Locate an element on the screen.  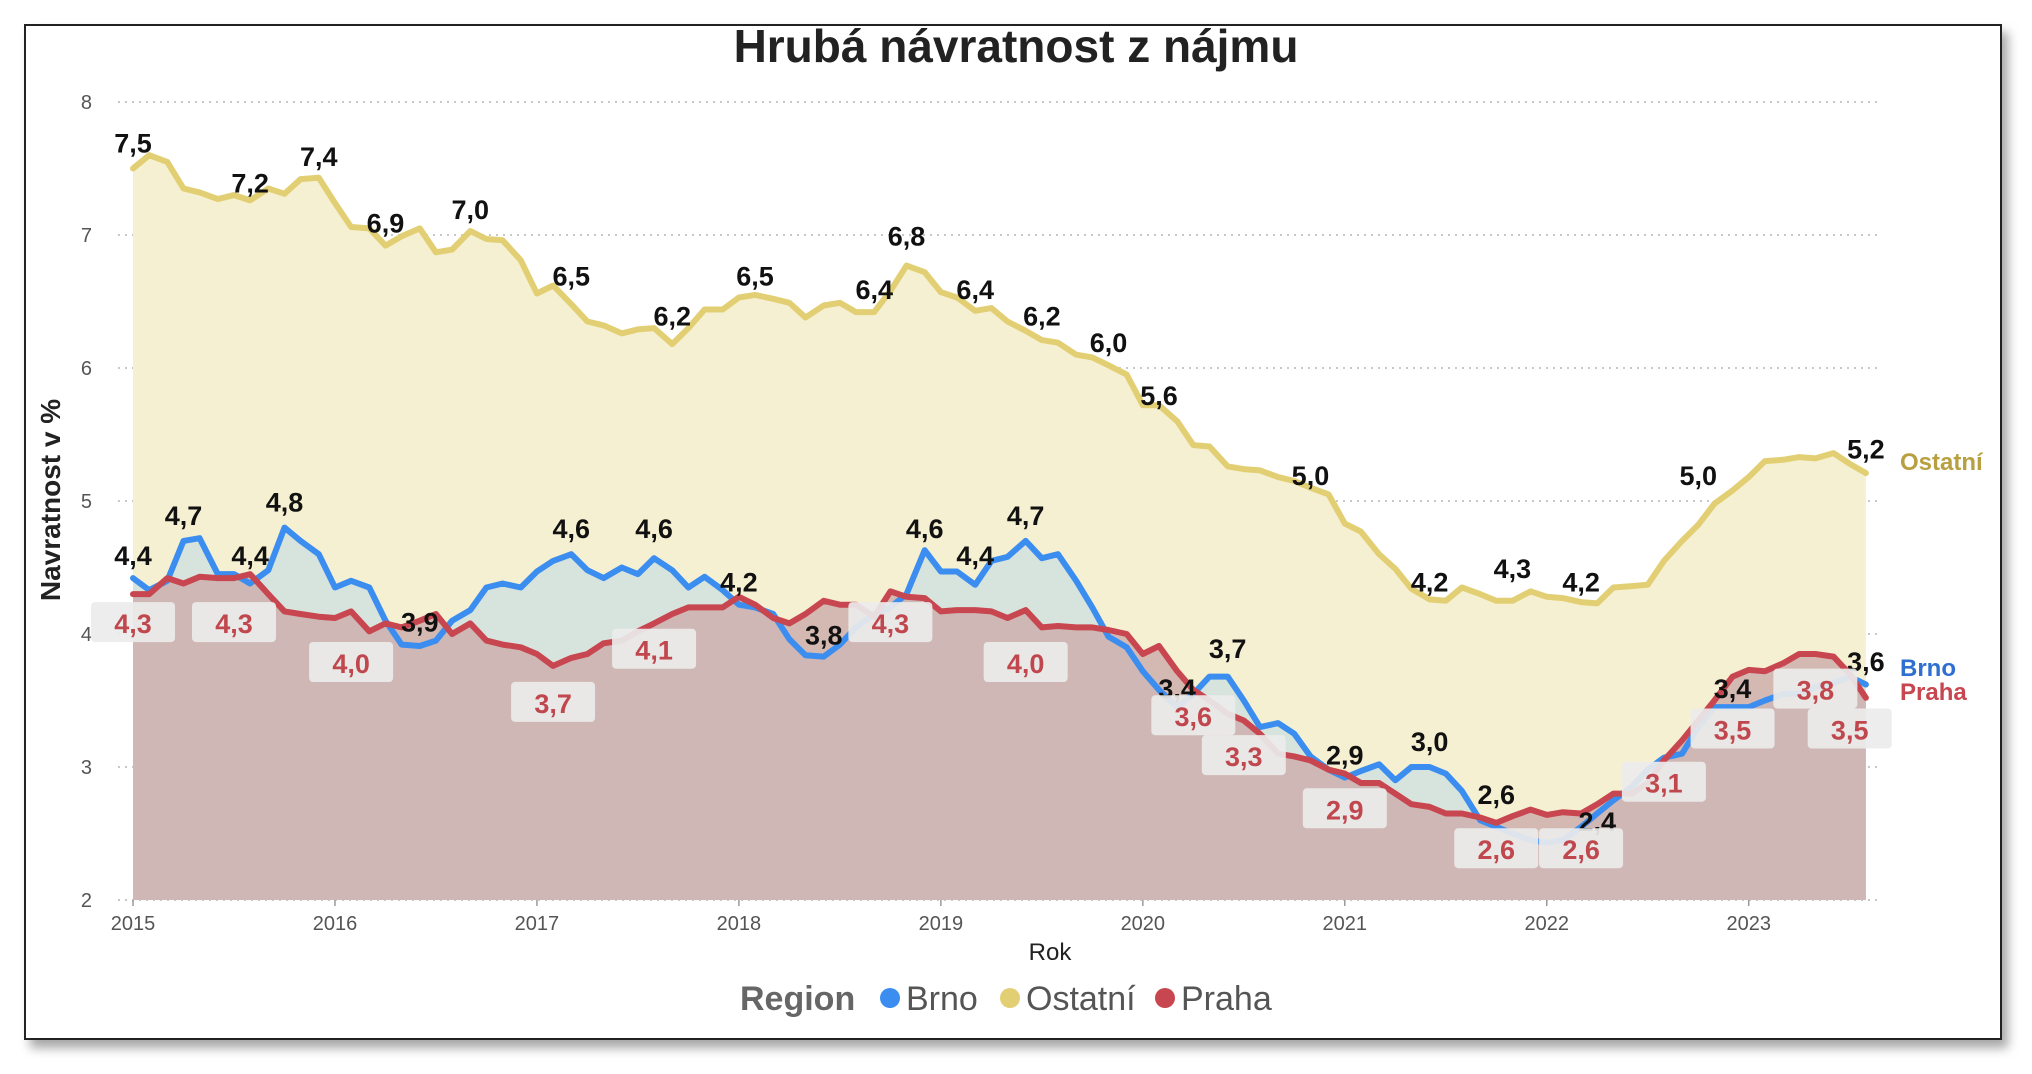
data-label-praha-8: 3,6 is located at coordinates (1194, 717).